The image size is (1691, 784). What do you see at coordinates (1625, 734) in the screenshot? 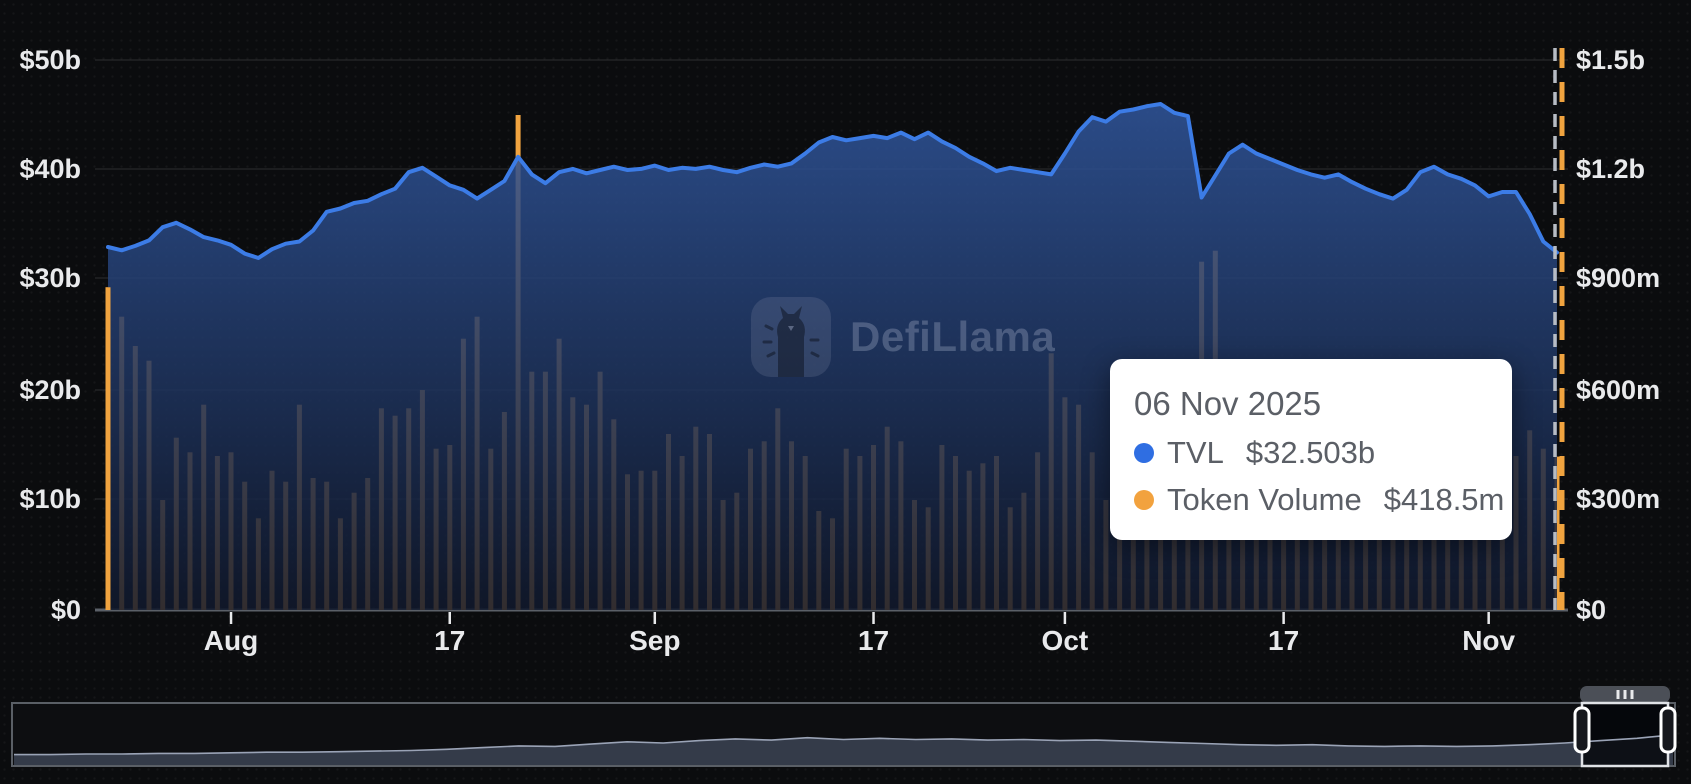
I see `brush-selection-region` at bounding box center [1625, 734].